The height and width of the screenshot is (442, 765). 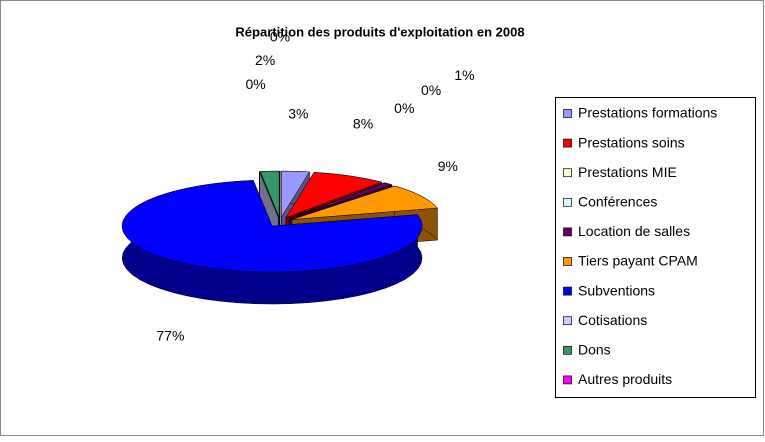 I want to click on legend-label: Location de salles, so click(x=634, y=231).